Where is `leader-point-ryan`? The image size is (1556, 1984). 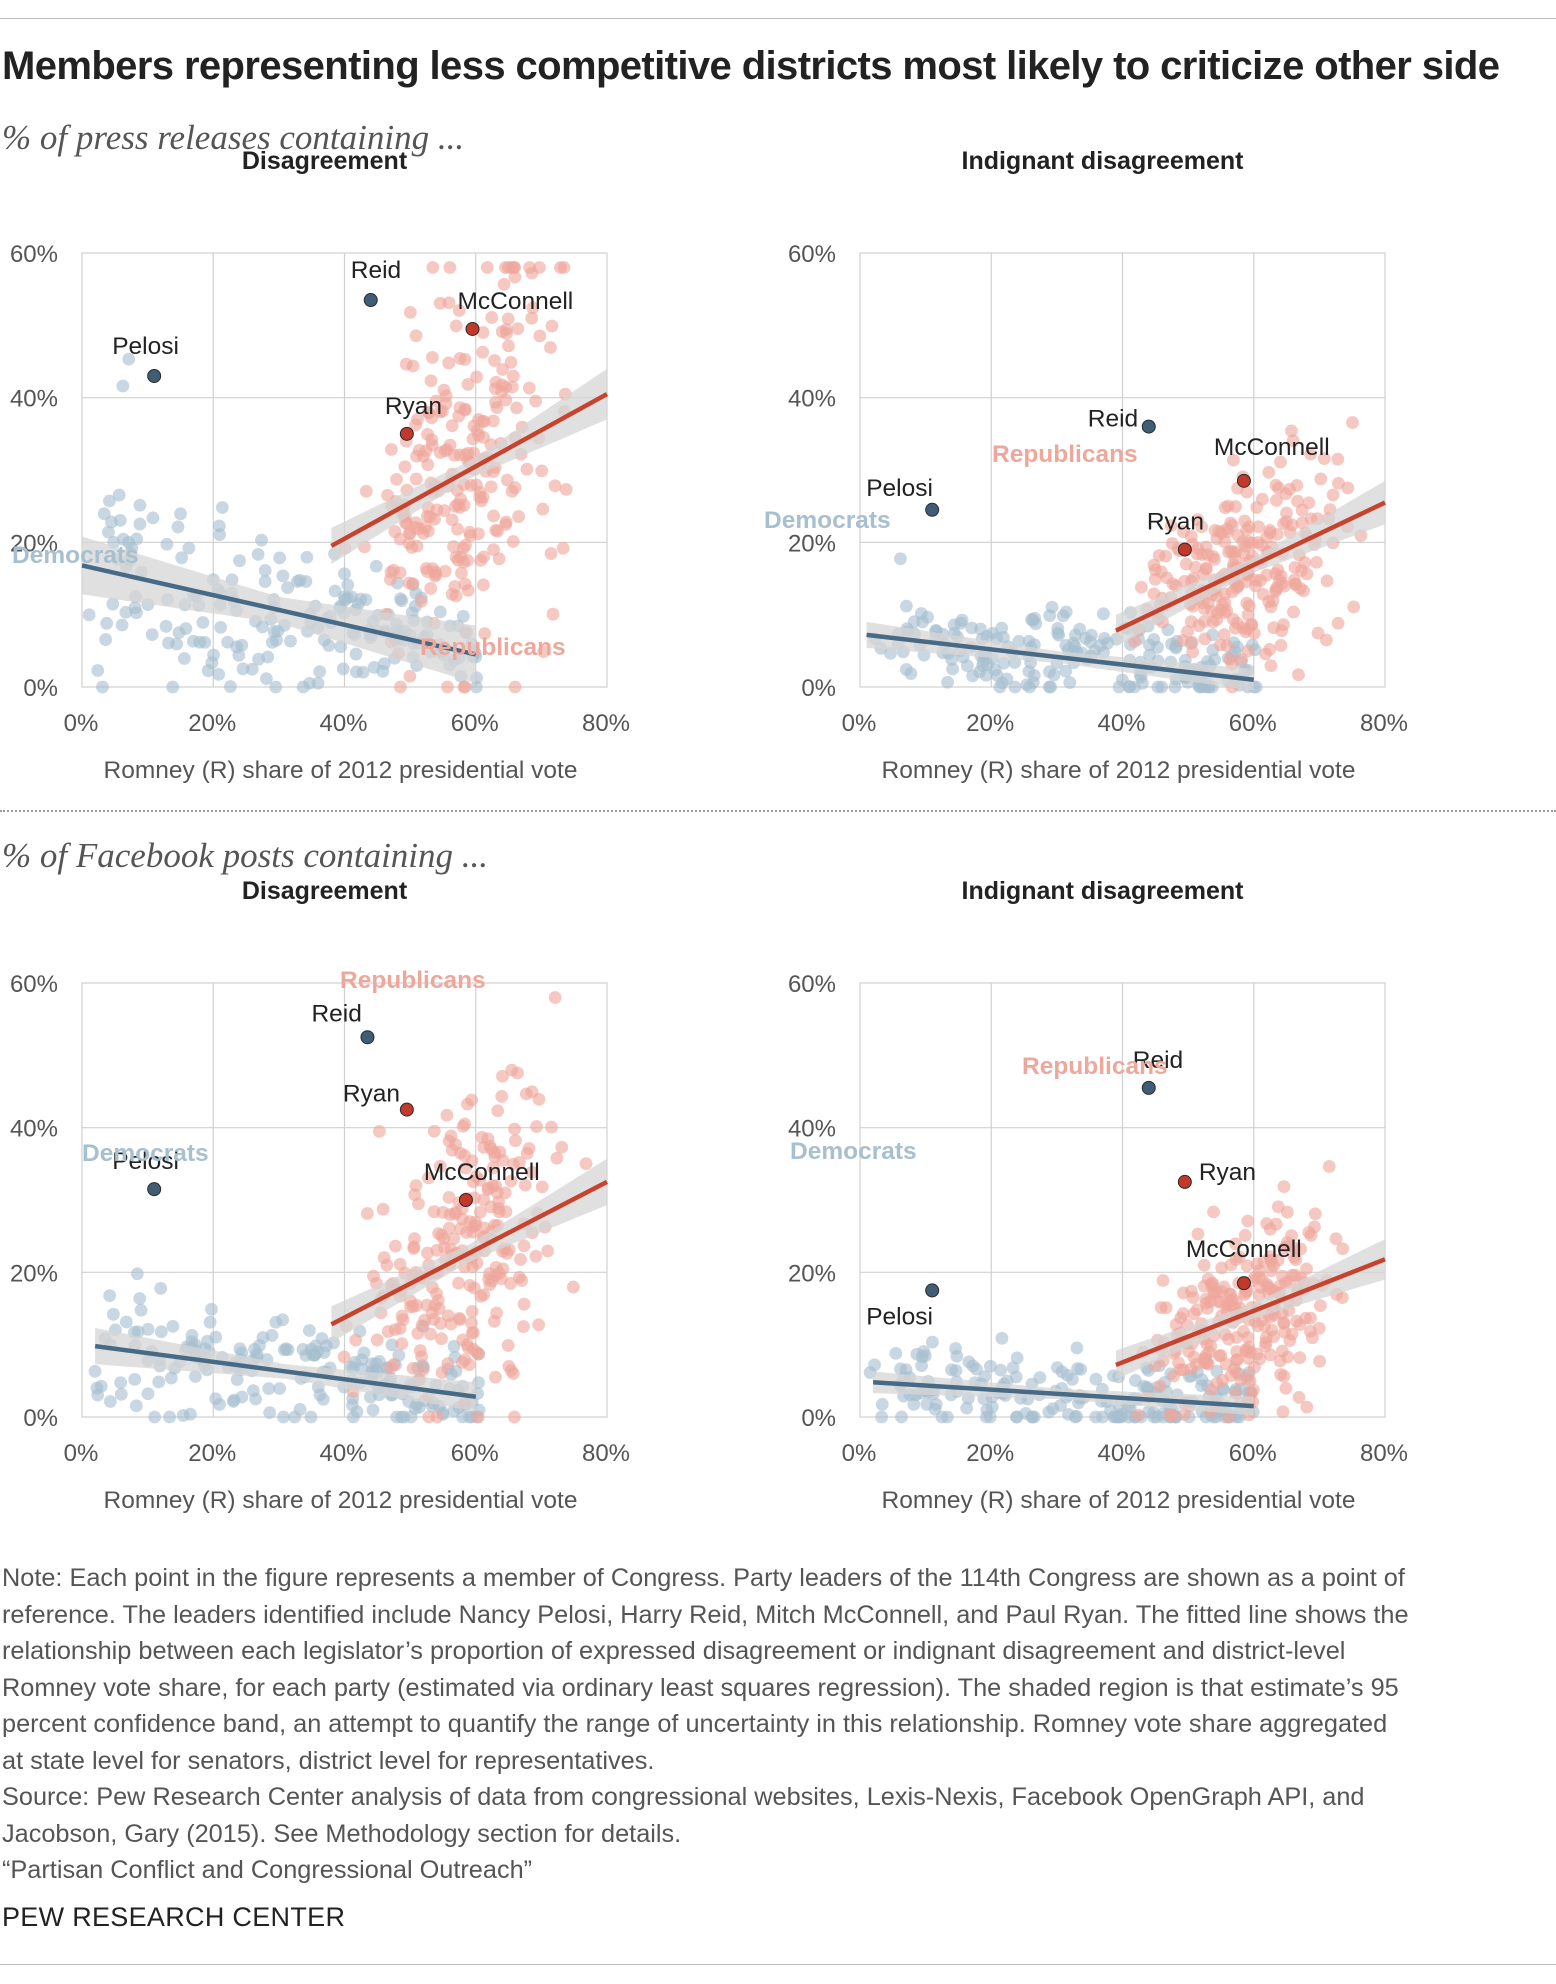 leader-point-ryan is located at coordinates (1184, 549).